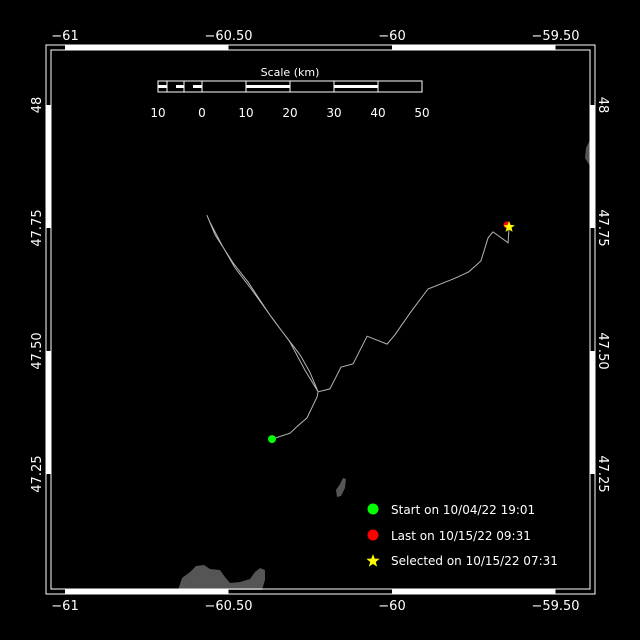  I want to click on scale-label: 20, so click(289, 113).